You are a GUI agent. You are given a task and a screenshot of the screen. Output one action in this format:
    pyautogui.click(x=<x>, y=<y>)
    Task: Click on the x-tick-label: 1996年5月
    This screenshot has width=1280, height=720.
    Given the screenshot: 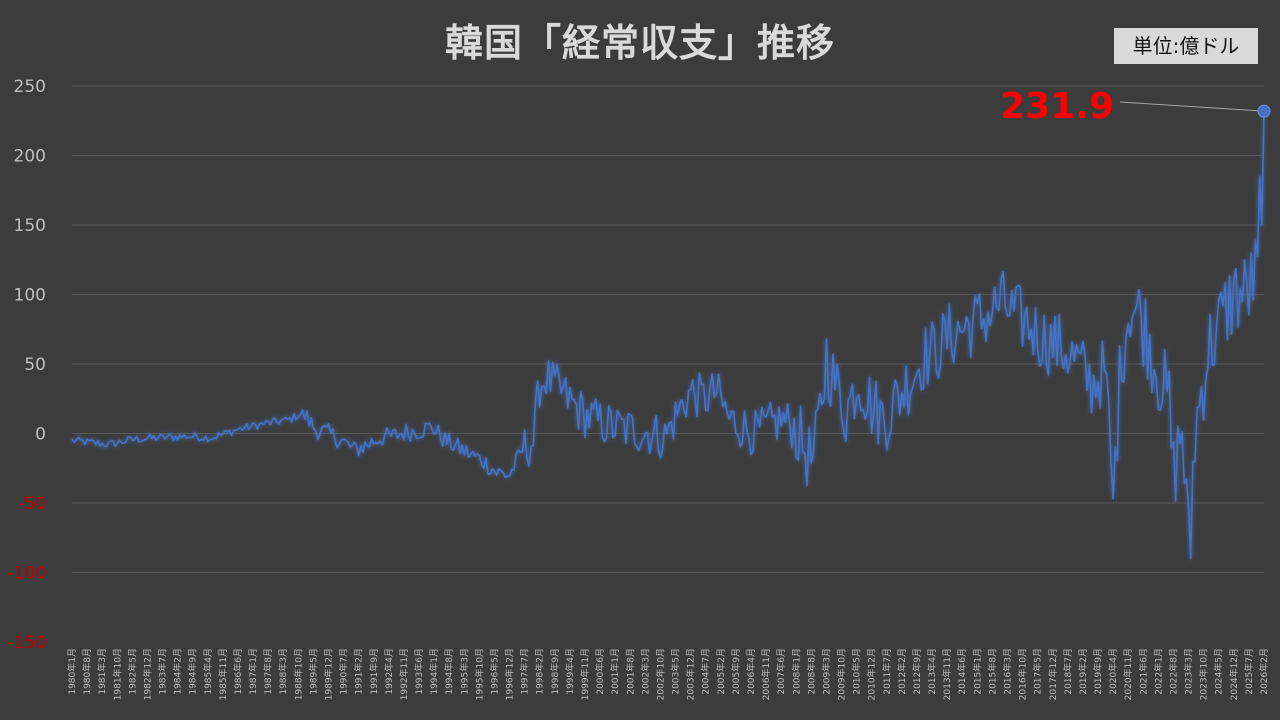 What is the action you would take?
    pyautogui.click(x=495, y=671)
    